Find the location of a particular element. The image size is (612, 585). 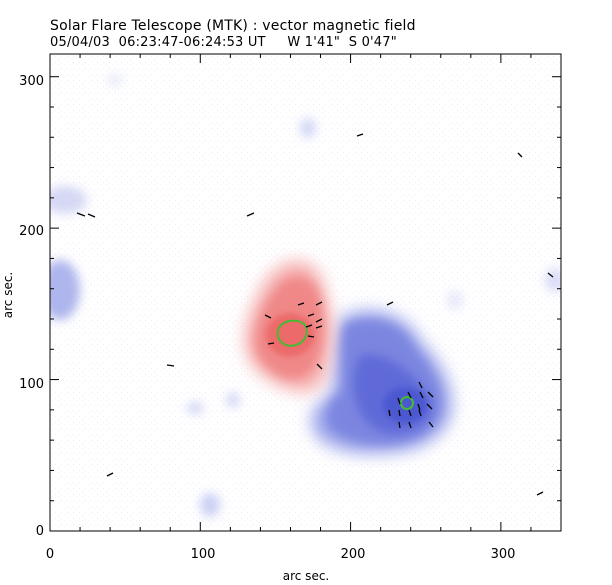

y-tick-0: 0 is located at coordinates (40, 531).